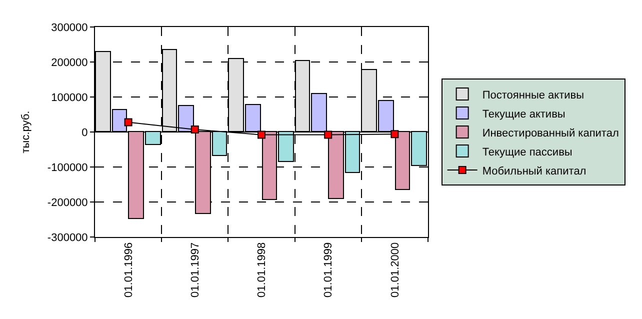  Describe the element at coordinates (69, 28) in the screenshot. I see `y-tick-label: 300000` at that location.